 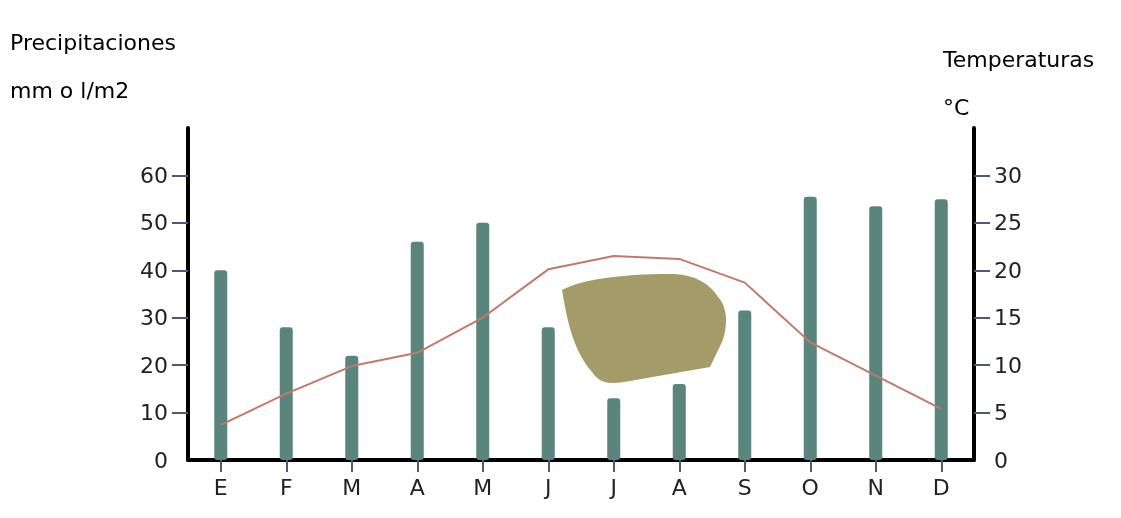 What do you see at coordinates (1001, 413) in the screenshot?
I see `y2-tick-label: 5` at bounding box center [1001, 413].